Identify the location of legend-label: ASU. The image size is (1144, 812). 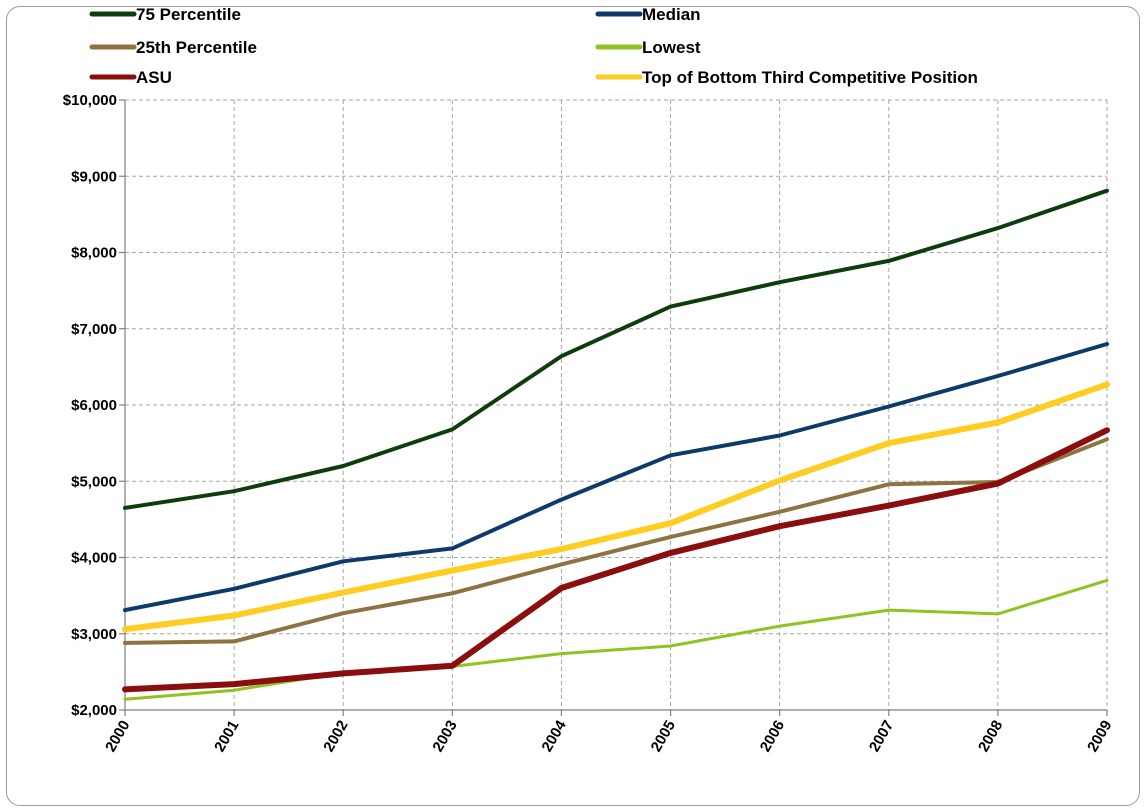
(154, 77).